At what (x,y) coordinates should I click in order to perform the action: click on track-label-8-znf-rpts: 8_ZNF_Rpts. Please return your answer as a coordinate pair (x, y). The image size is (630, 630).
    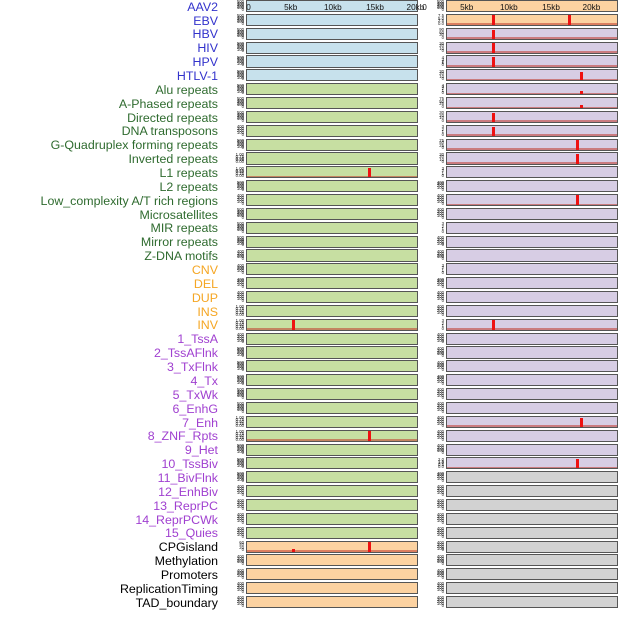
    Looking at the image, I should click on (182, 436).